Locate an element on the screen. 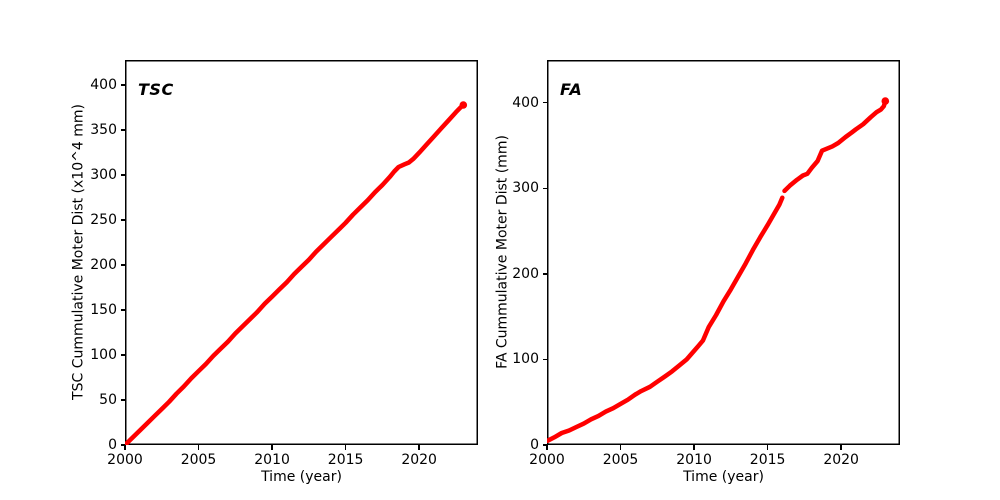 This screenshot has height=500, width=1000. fa-x-axis-label: Time (year) is located at coordinates (723, 477).